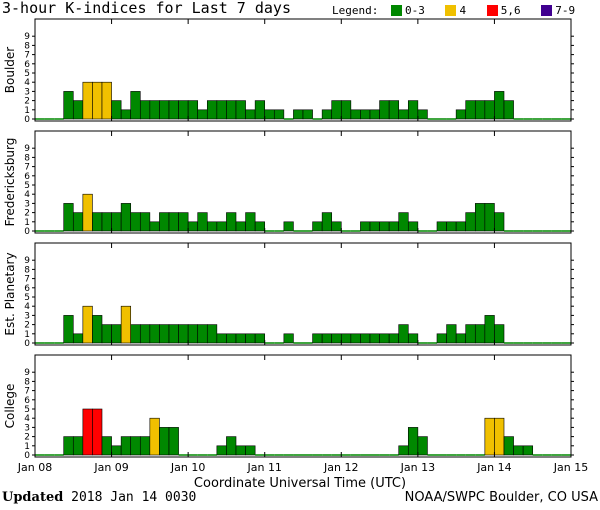  I want to click on y-tick-label-est-planetary: 7, so click(27, 280).